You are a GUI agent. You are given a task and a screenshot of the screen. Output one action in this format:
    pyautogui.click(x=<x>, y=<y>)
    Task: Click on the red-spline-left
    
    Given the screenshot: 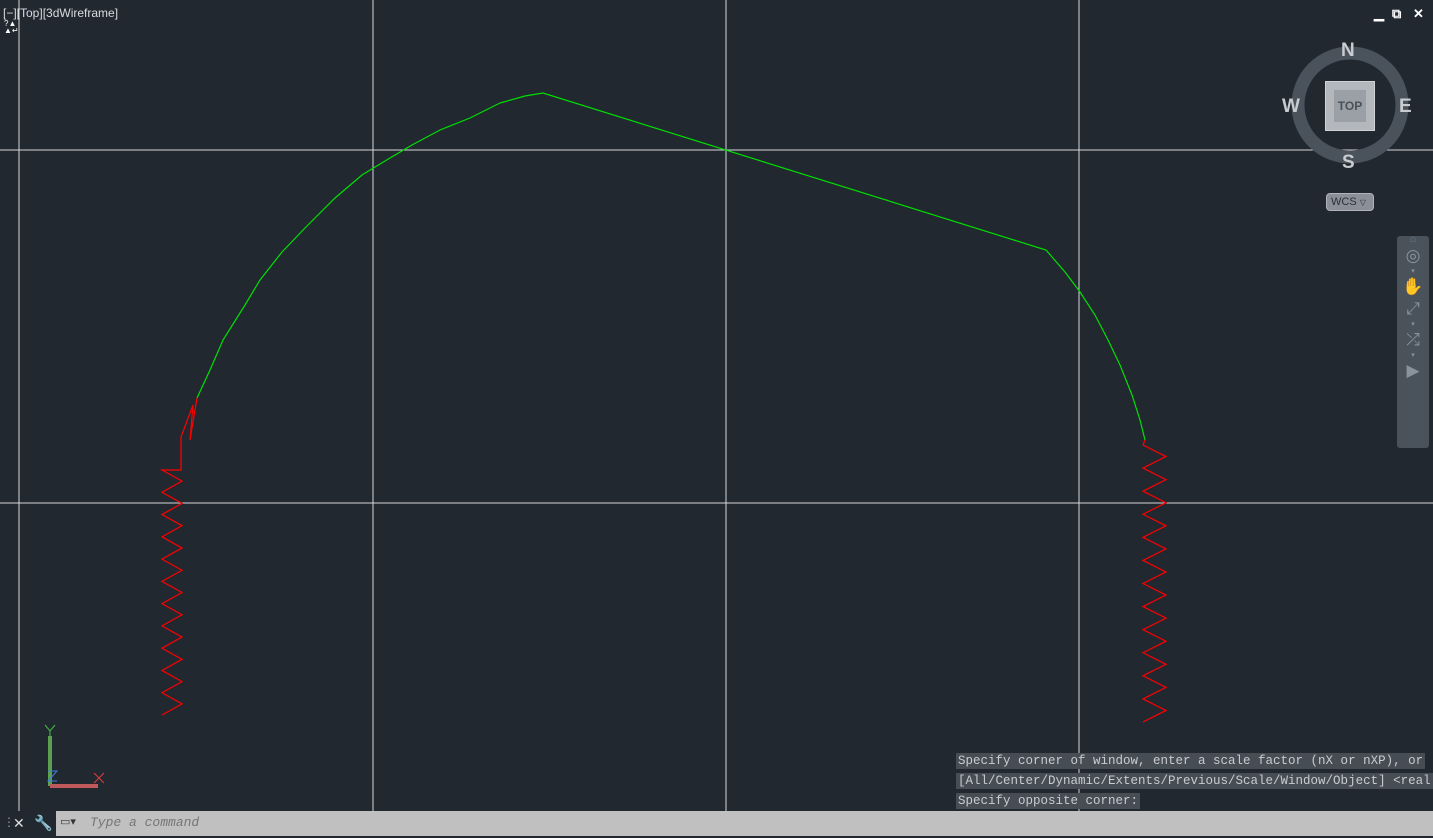 What is the action you would take?
    pyautogui.click(x=178, y=556)
    